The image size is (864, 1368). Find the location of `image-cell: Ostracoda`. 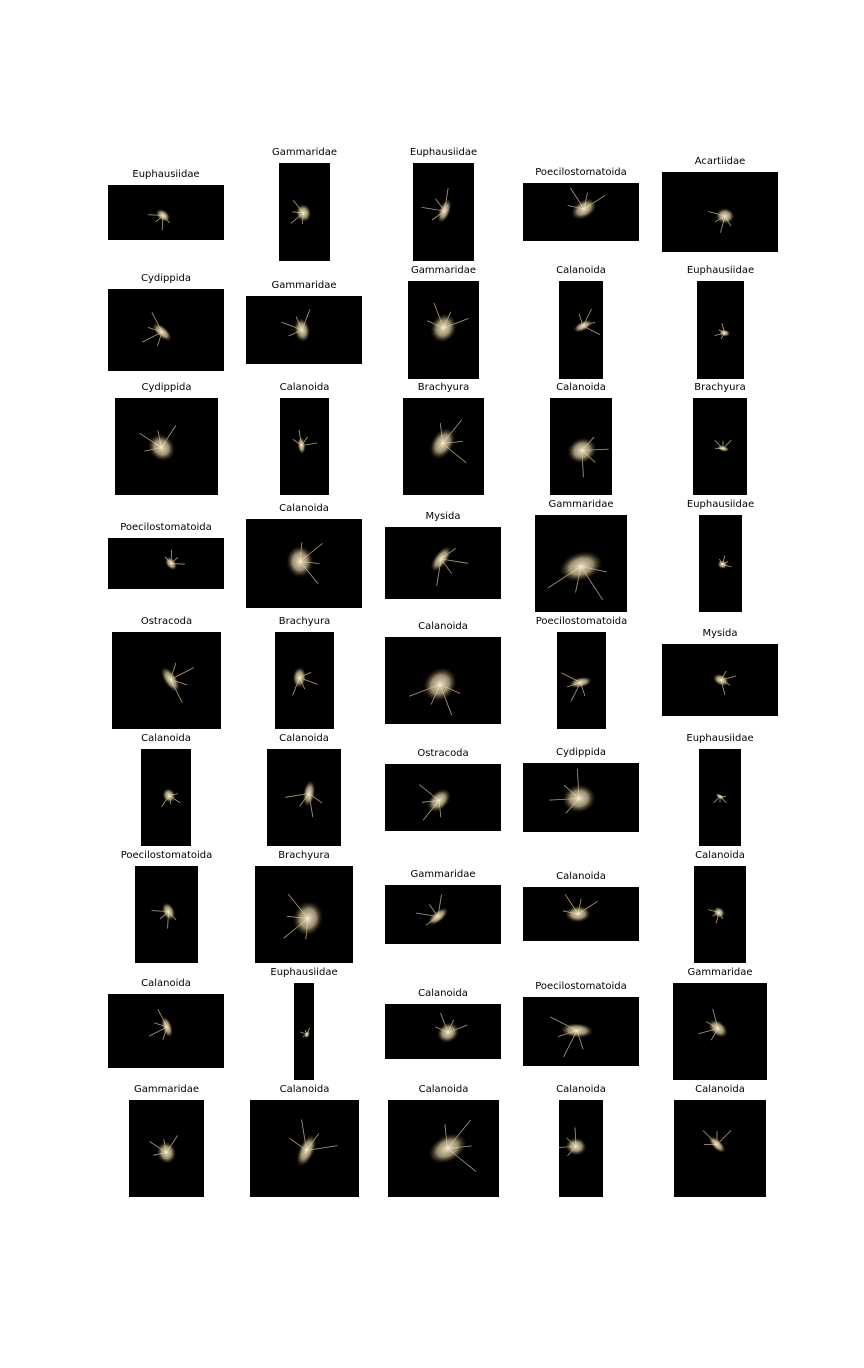

image-cell: Ostracoda is located at coordinates (166, 672).